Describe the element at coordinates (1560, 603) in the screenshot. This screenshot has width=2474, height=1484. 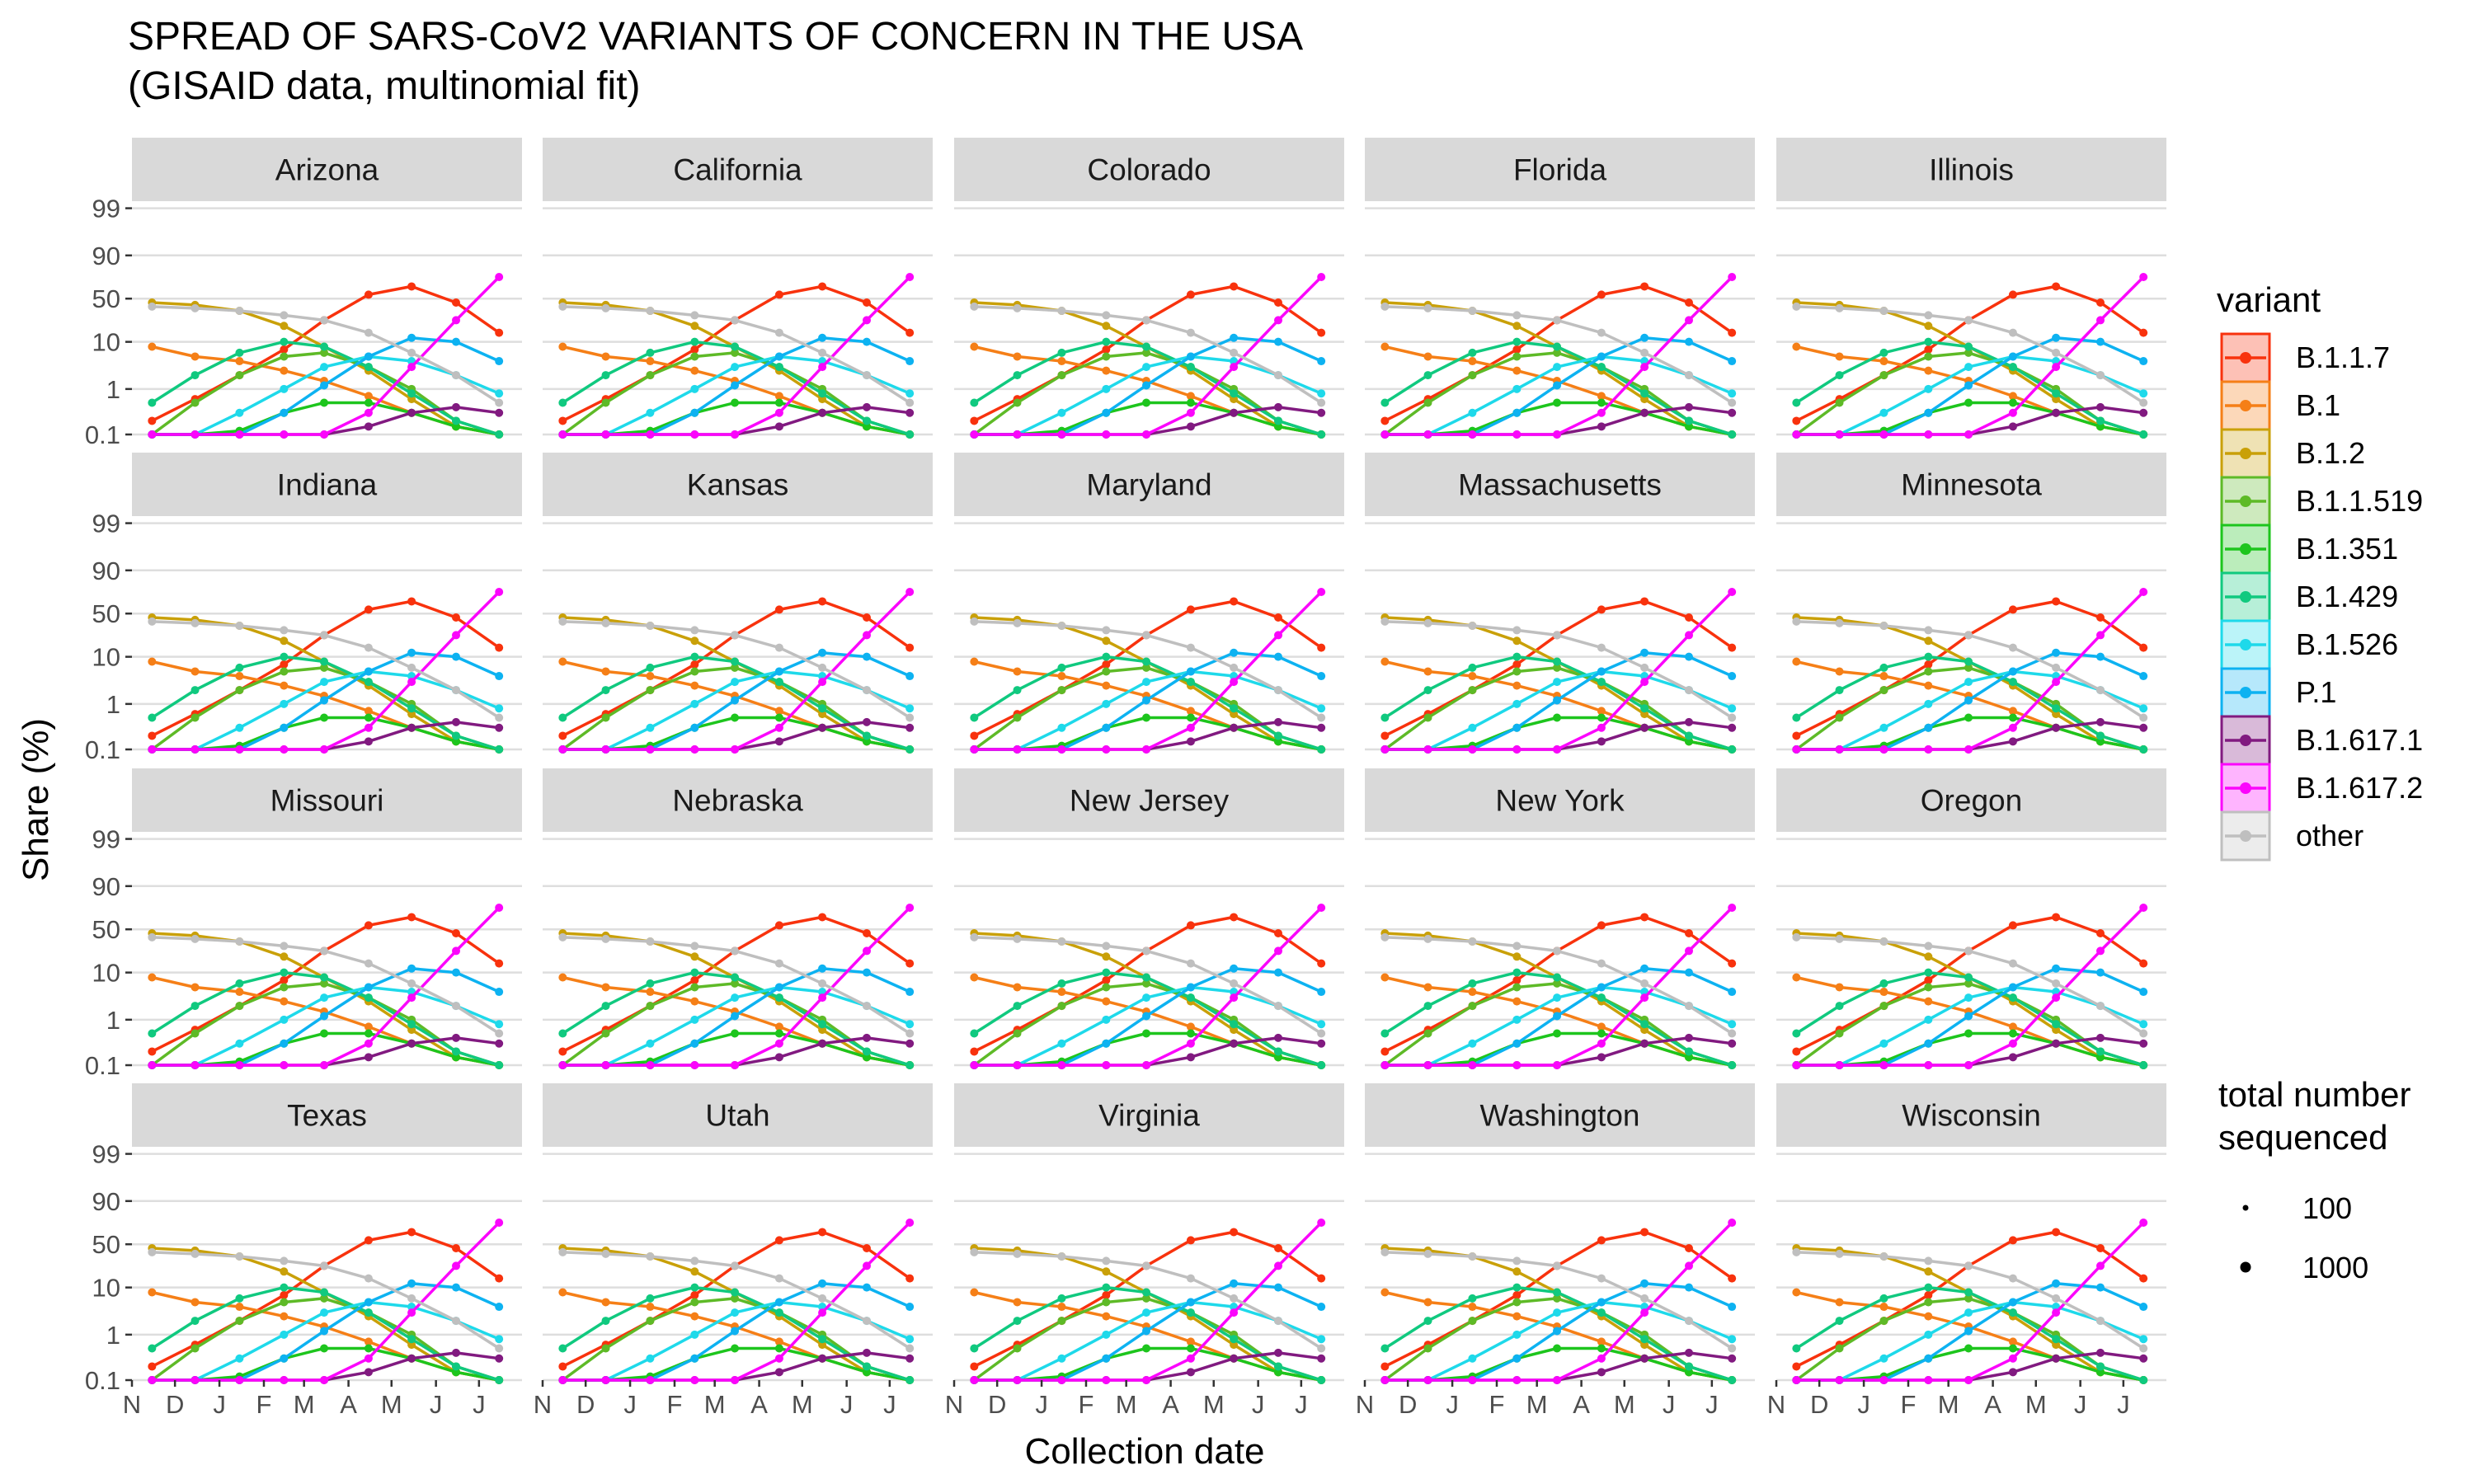
I see `facet-panel-massachusetts: Massachusetts` at that location.